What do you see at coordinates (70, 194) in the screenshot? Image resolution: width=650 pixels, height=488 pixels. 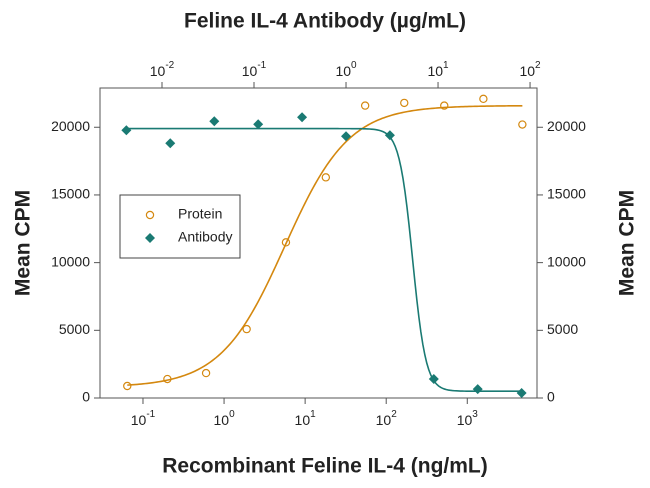 I see `y-tick-label: 15000` at bounding box center [70, 194].